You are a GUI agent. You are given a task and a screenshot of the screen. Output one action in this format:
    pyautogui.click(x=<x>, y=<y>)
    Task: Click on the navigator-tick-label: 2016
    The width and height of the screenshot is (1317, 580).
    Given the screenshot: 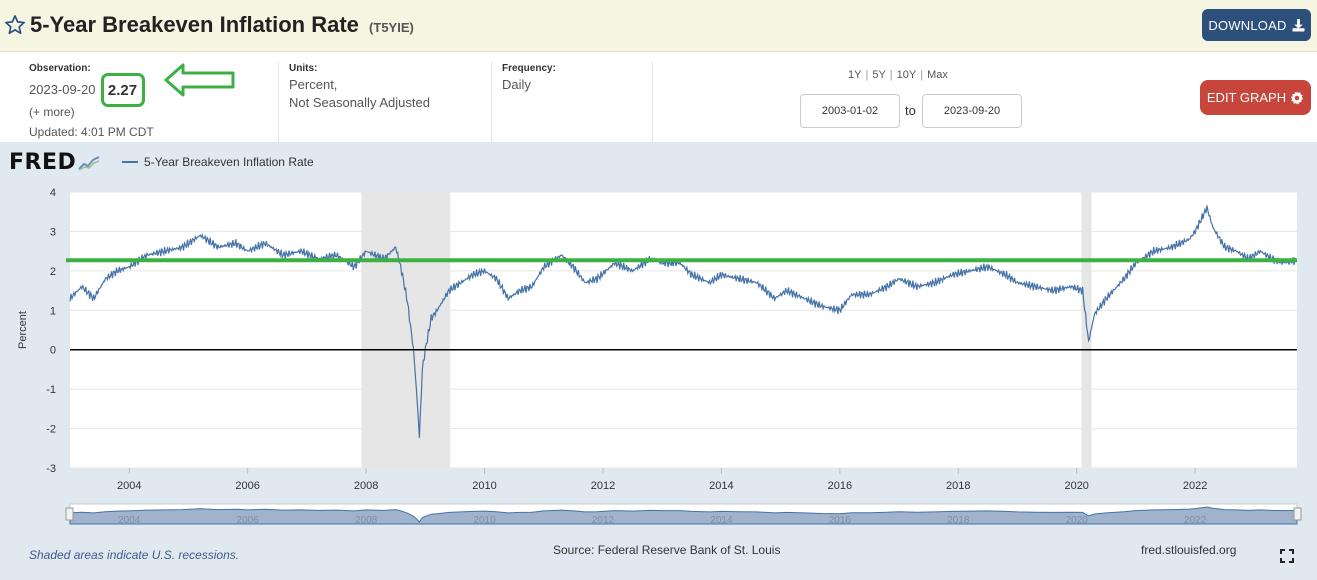 What is the action you would take?
    pyautogui.click(x=840, y=520)
    